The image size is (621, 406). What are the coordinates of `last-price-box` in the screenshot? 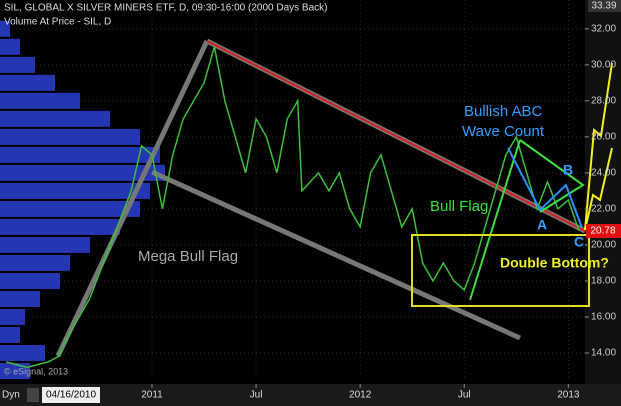 It's located at (603, 231).